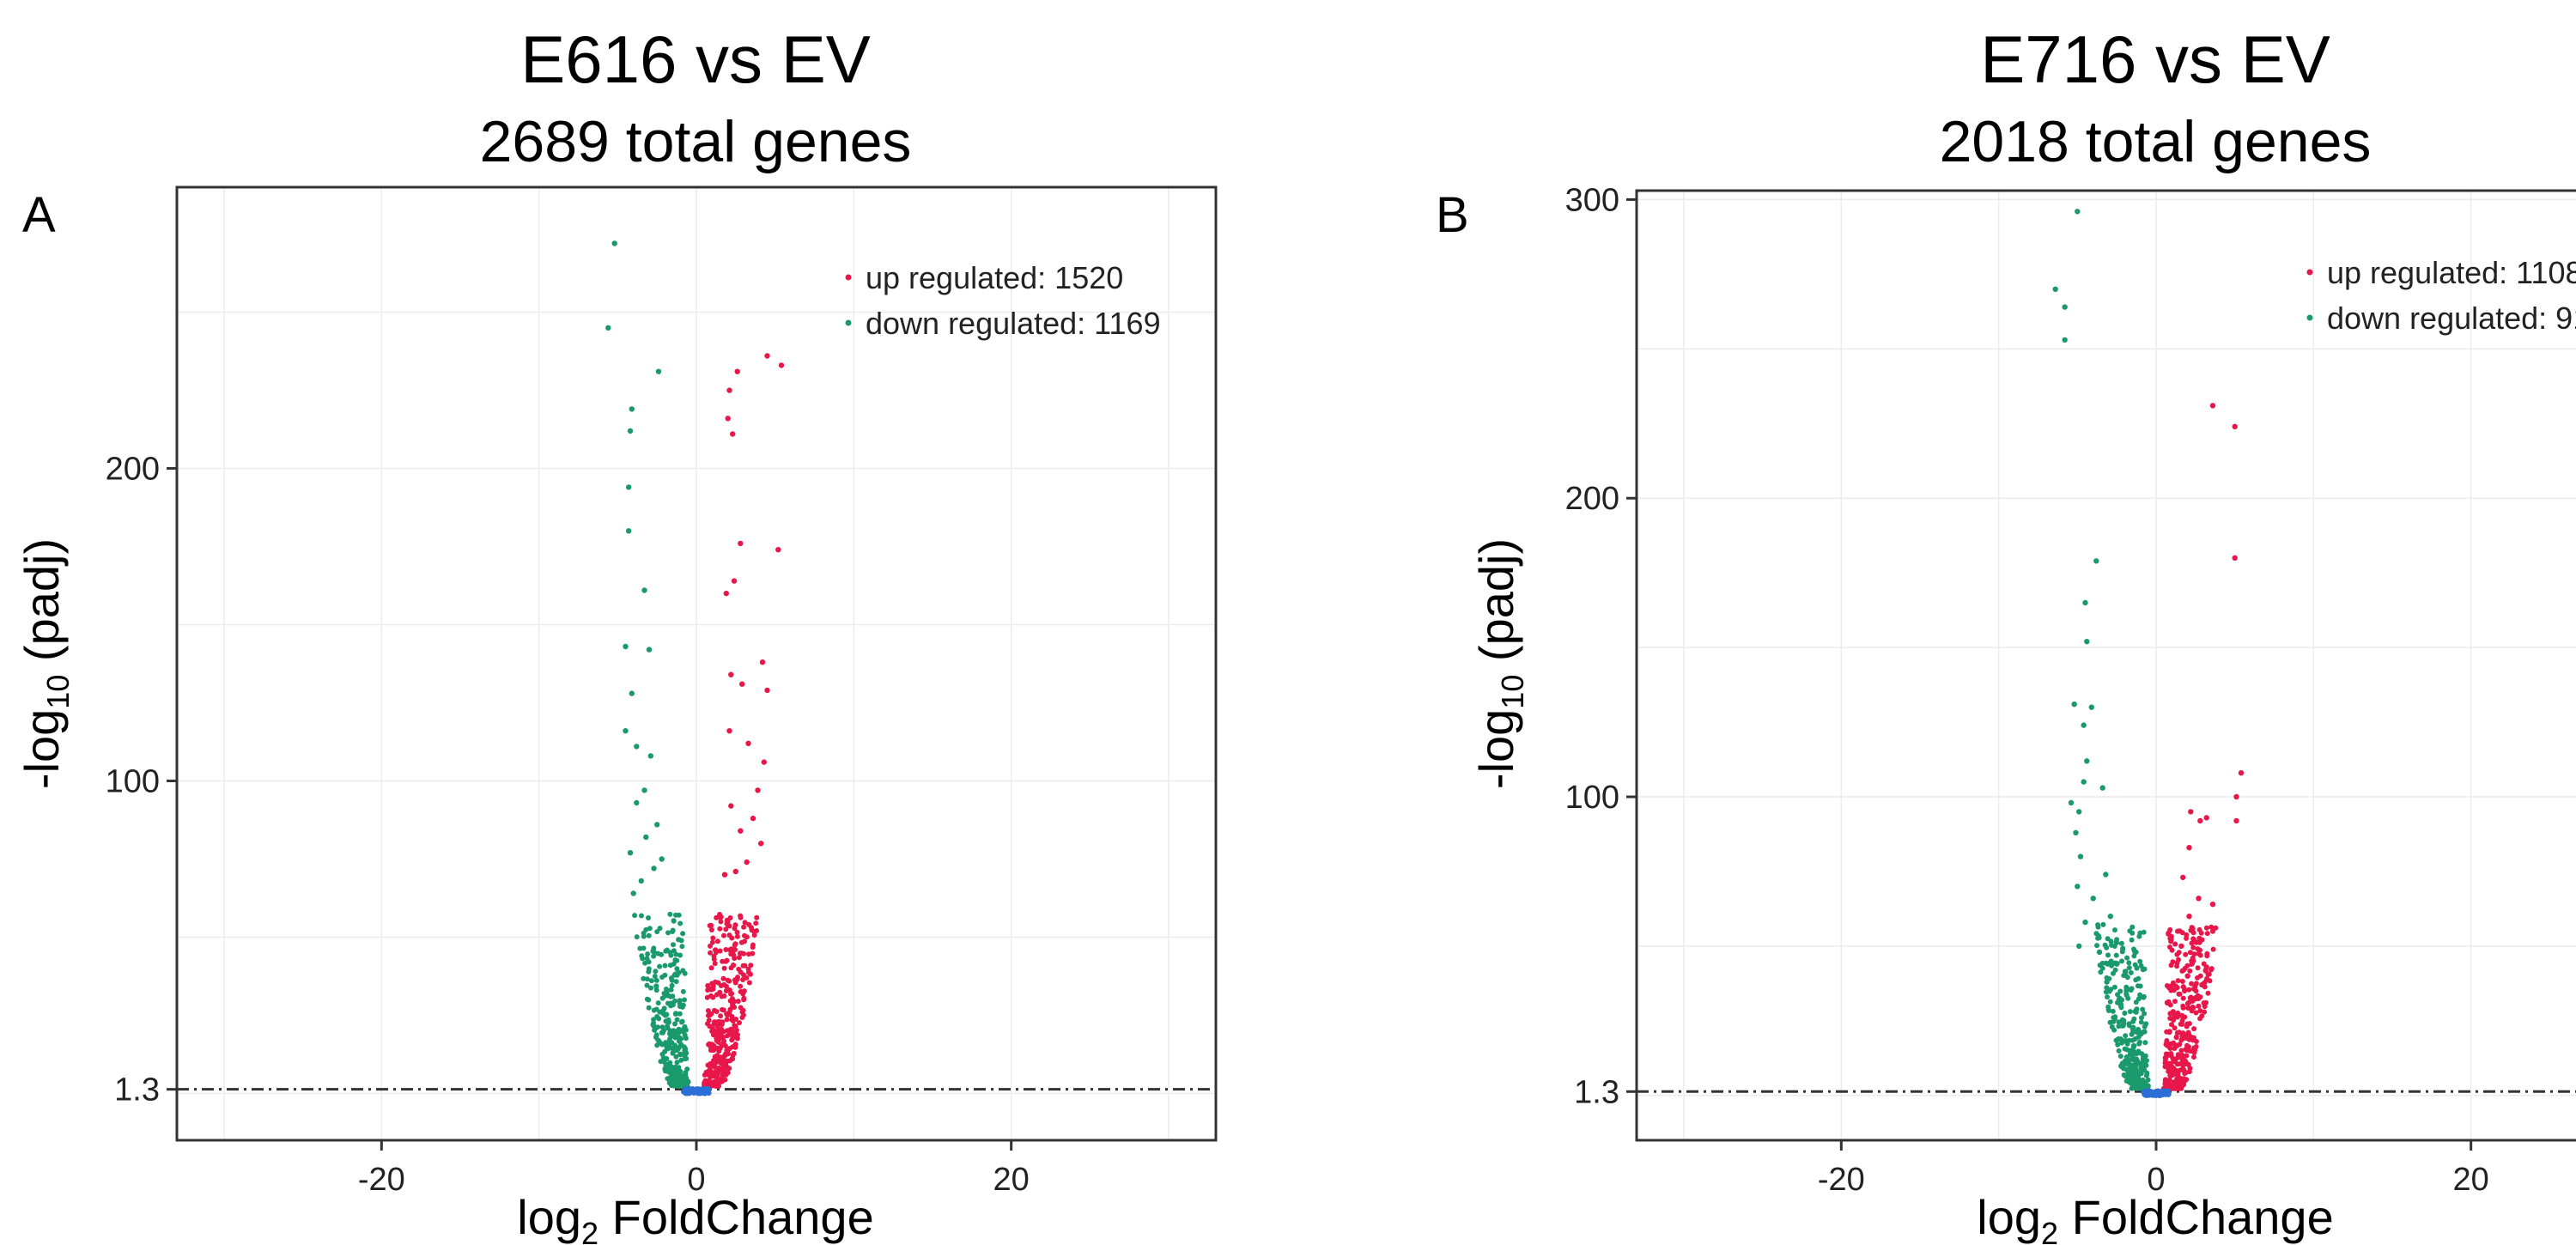 The height and width of the screenshot is (1245, 2576). I want to click on panel-b-title: E716 vs EV, so click(2155, 59).